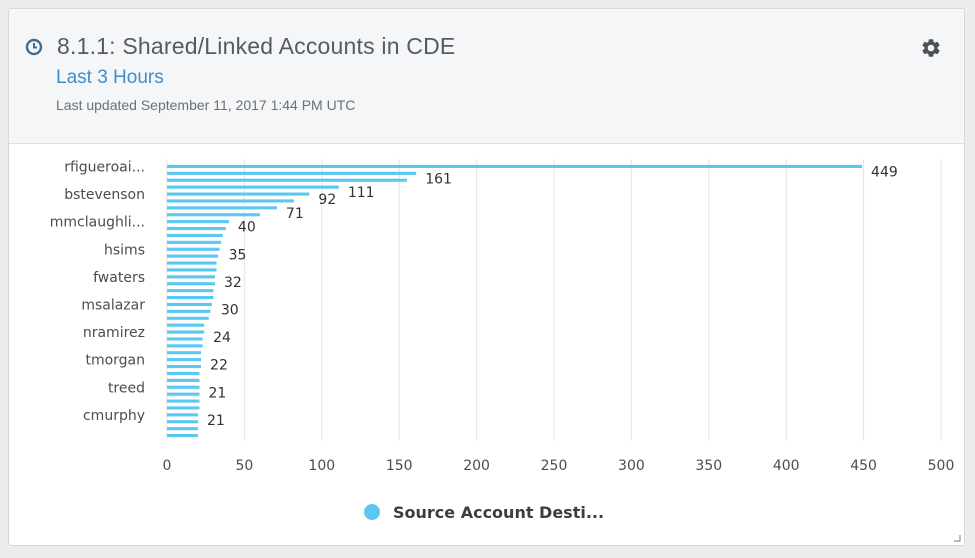 Image resolution: width=975 pixels, height=558 pixels. Describe the element at coordinates (631, 466) in the screenshot. I see `x-tick-label: 300` at that location.